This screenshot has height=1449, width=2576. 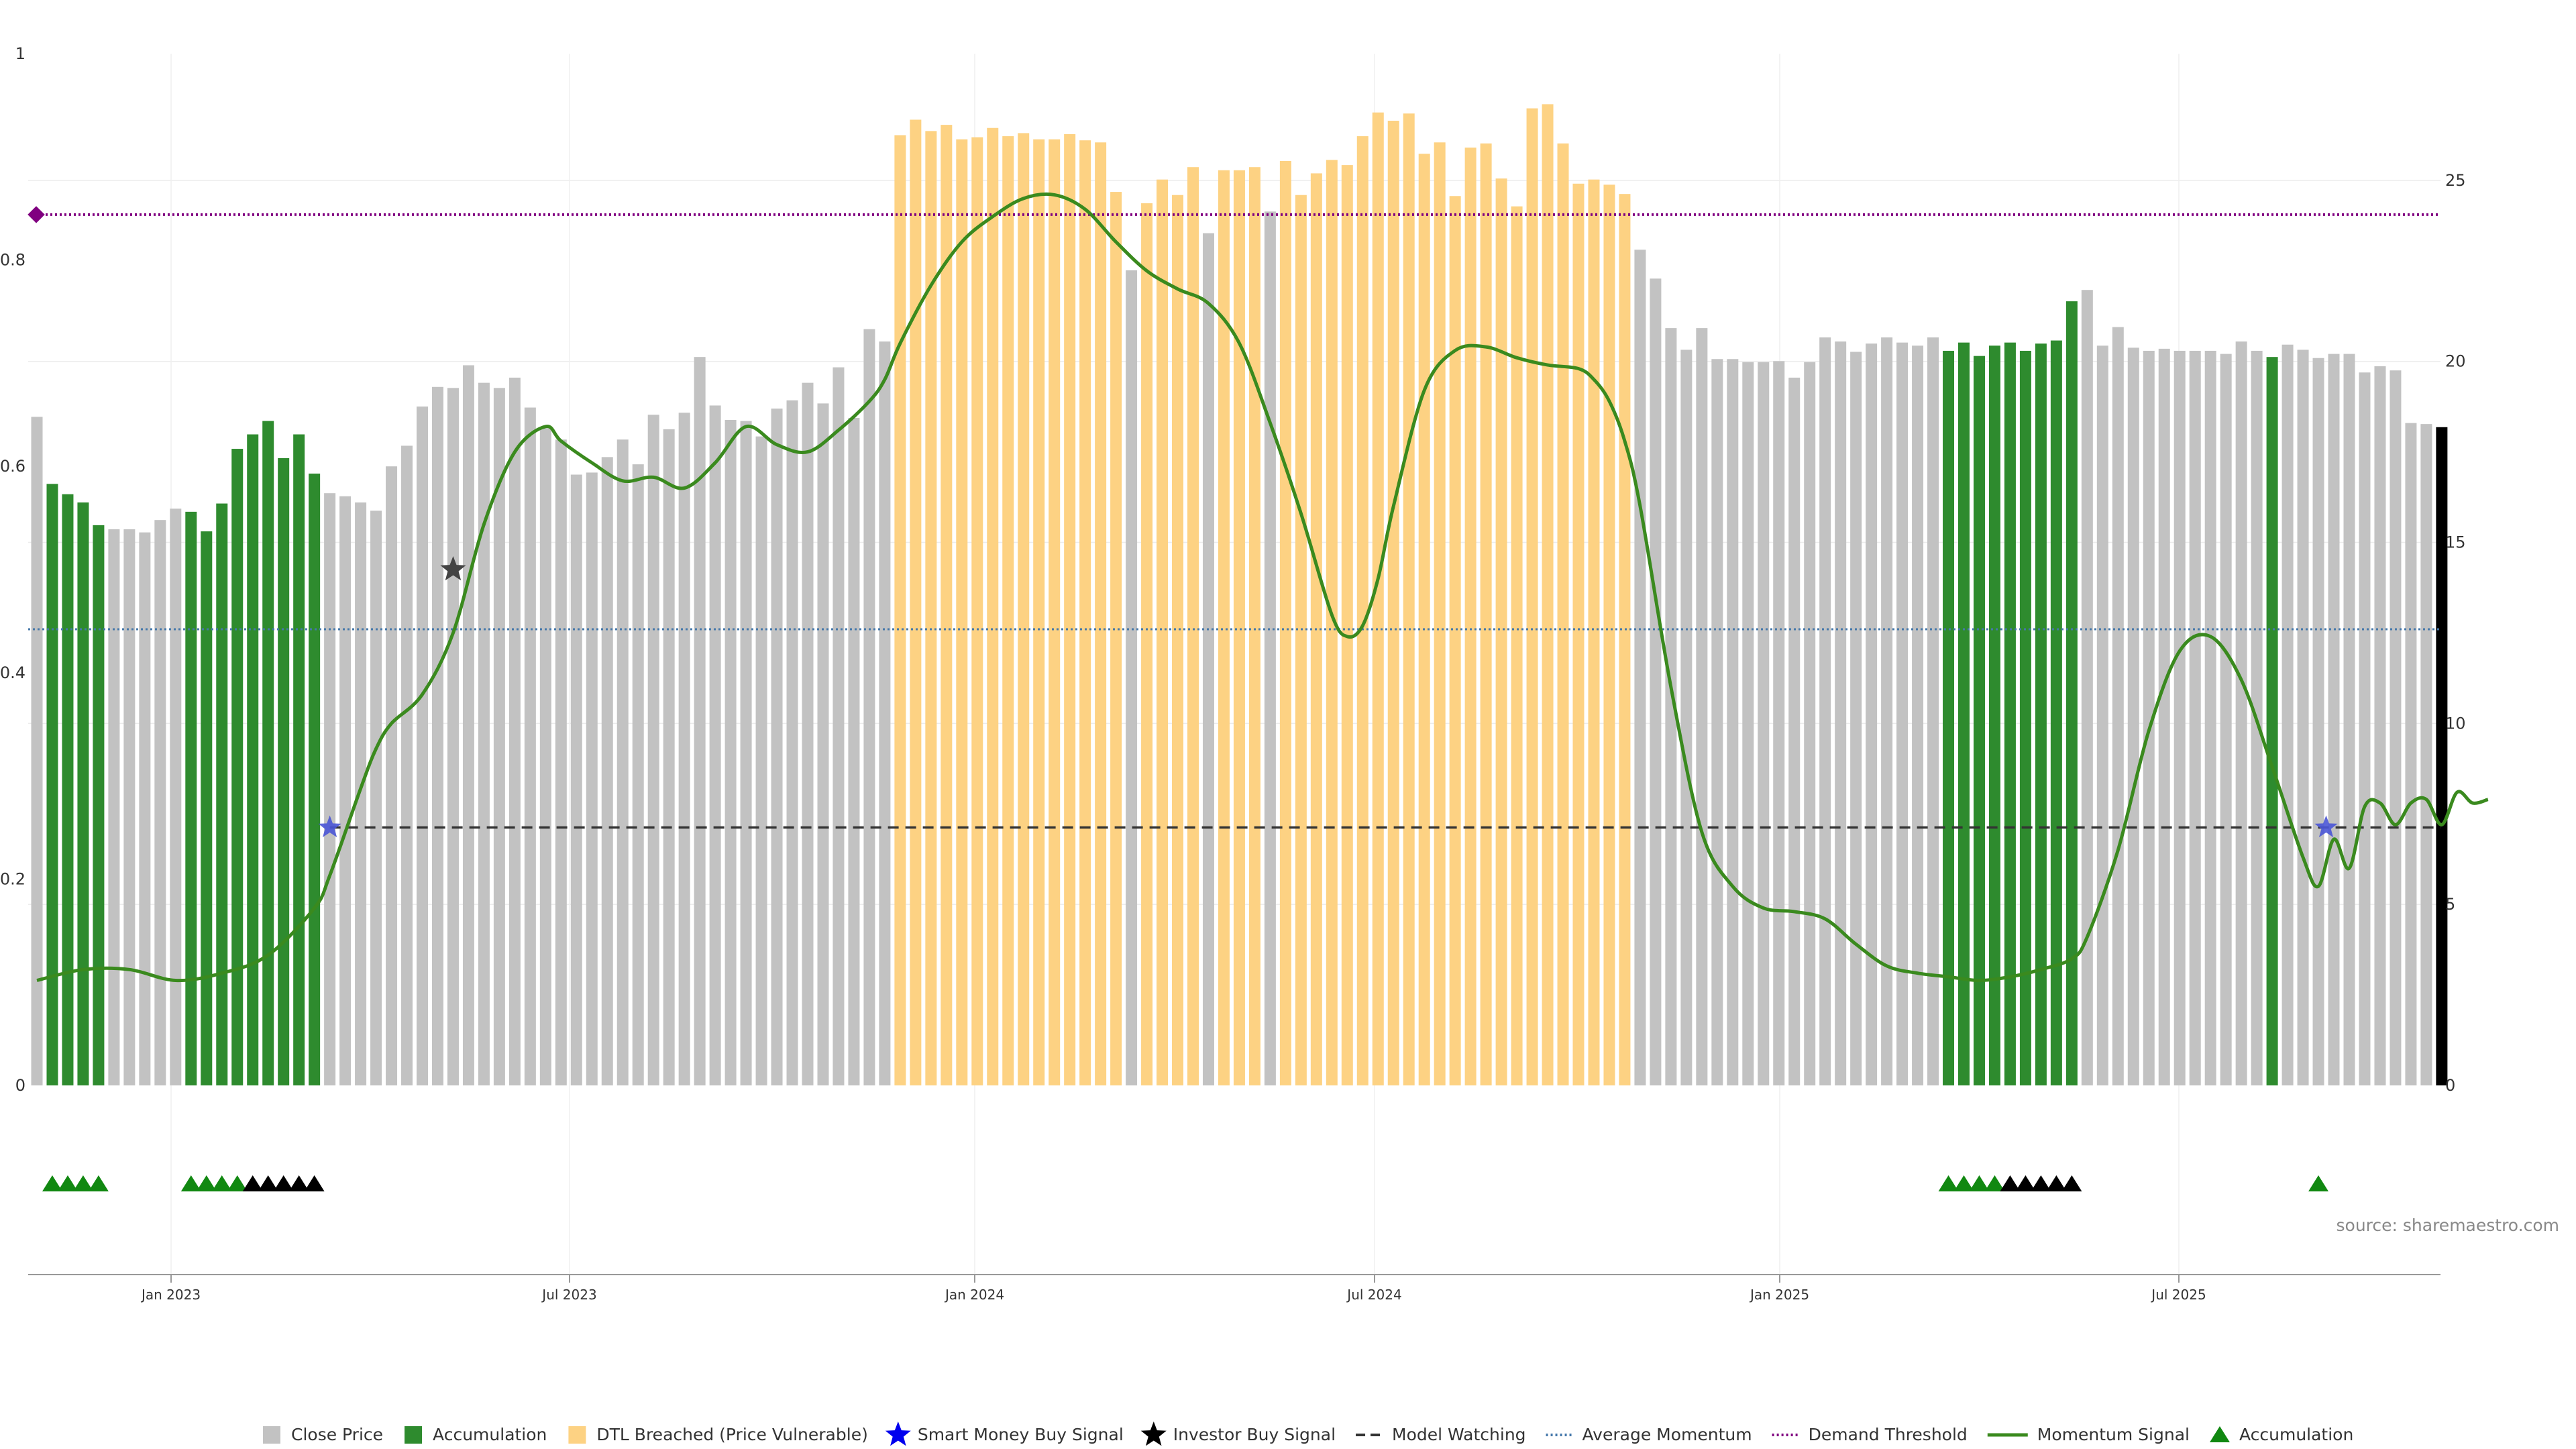 What do you see at coordinates (2455, 361) in the screenshot?
I see `y-right-tick-label: 20` at bounding box center [2455, 361].